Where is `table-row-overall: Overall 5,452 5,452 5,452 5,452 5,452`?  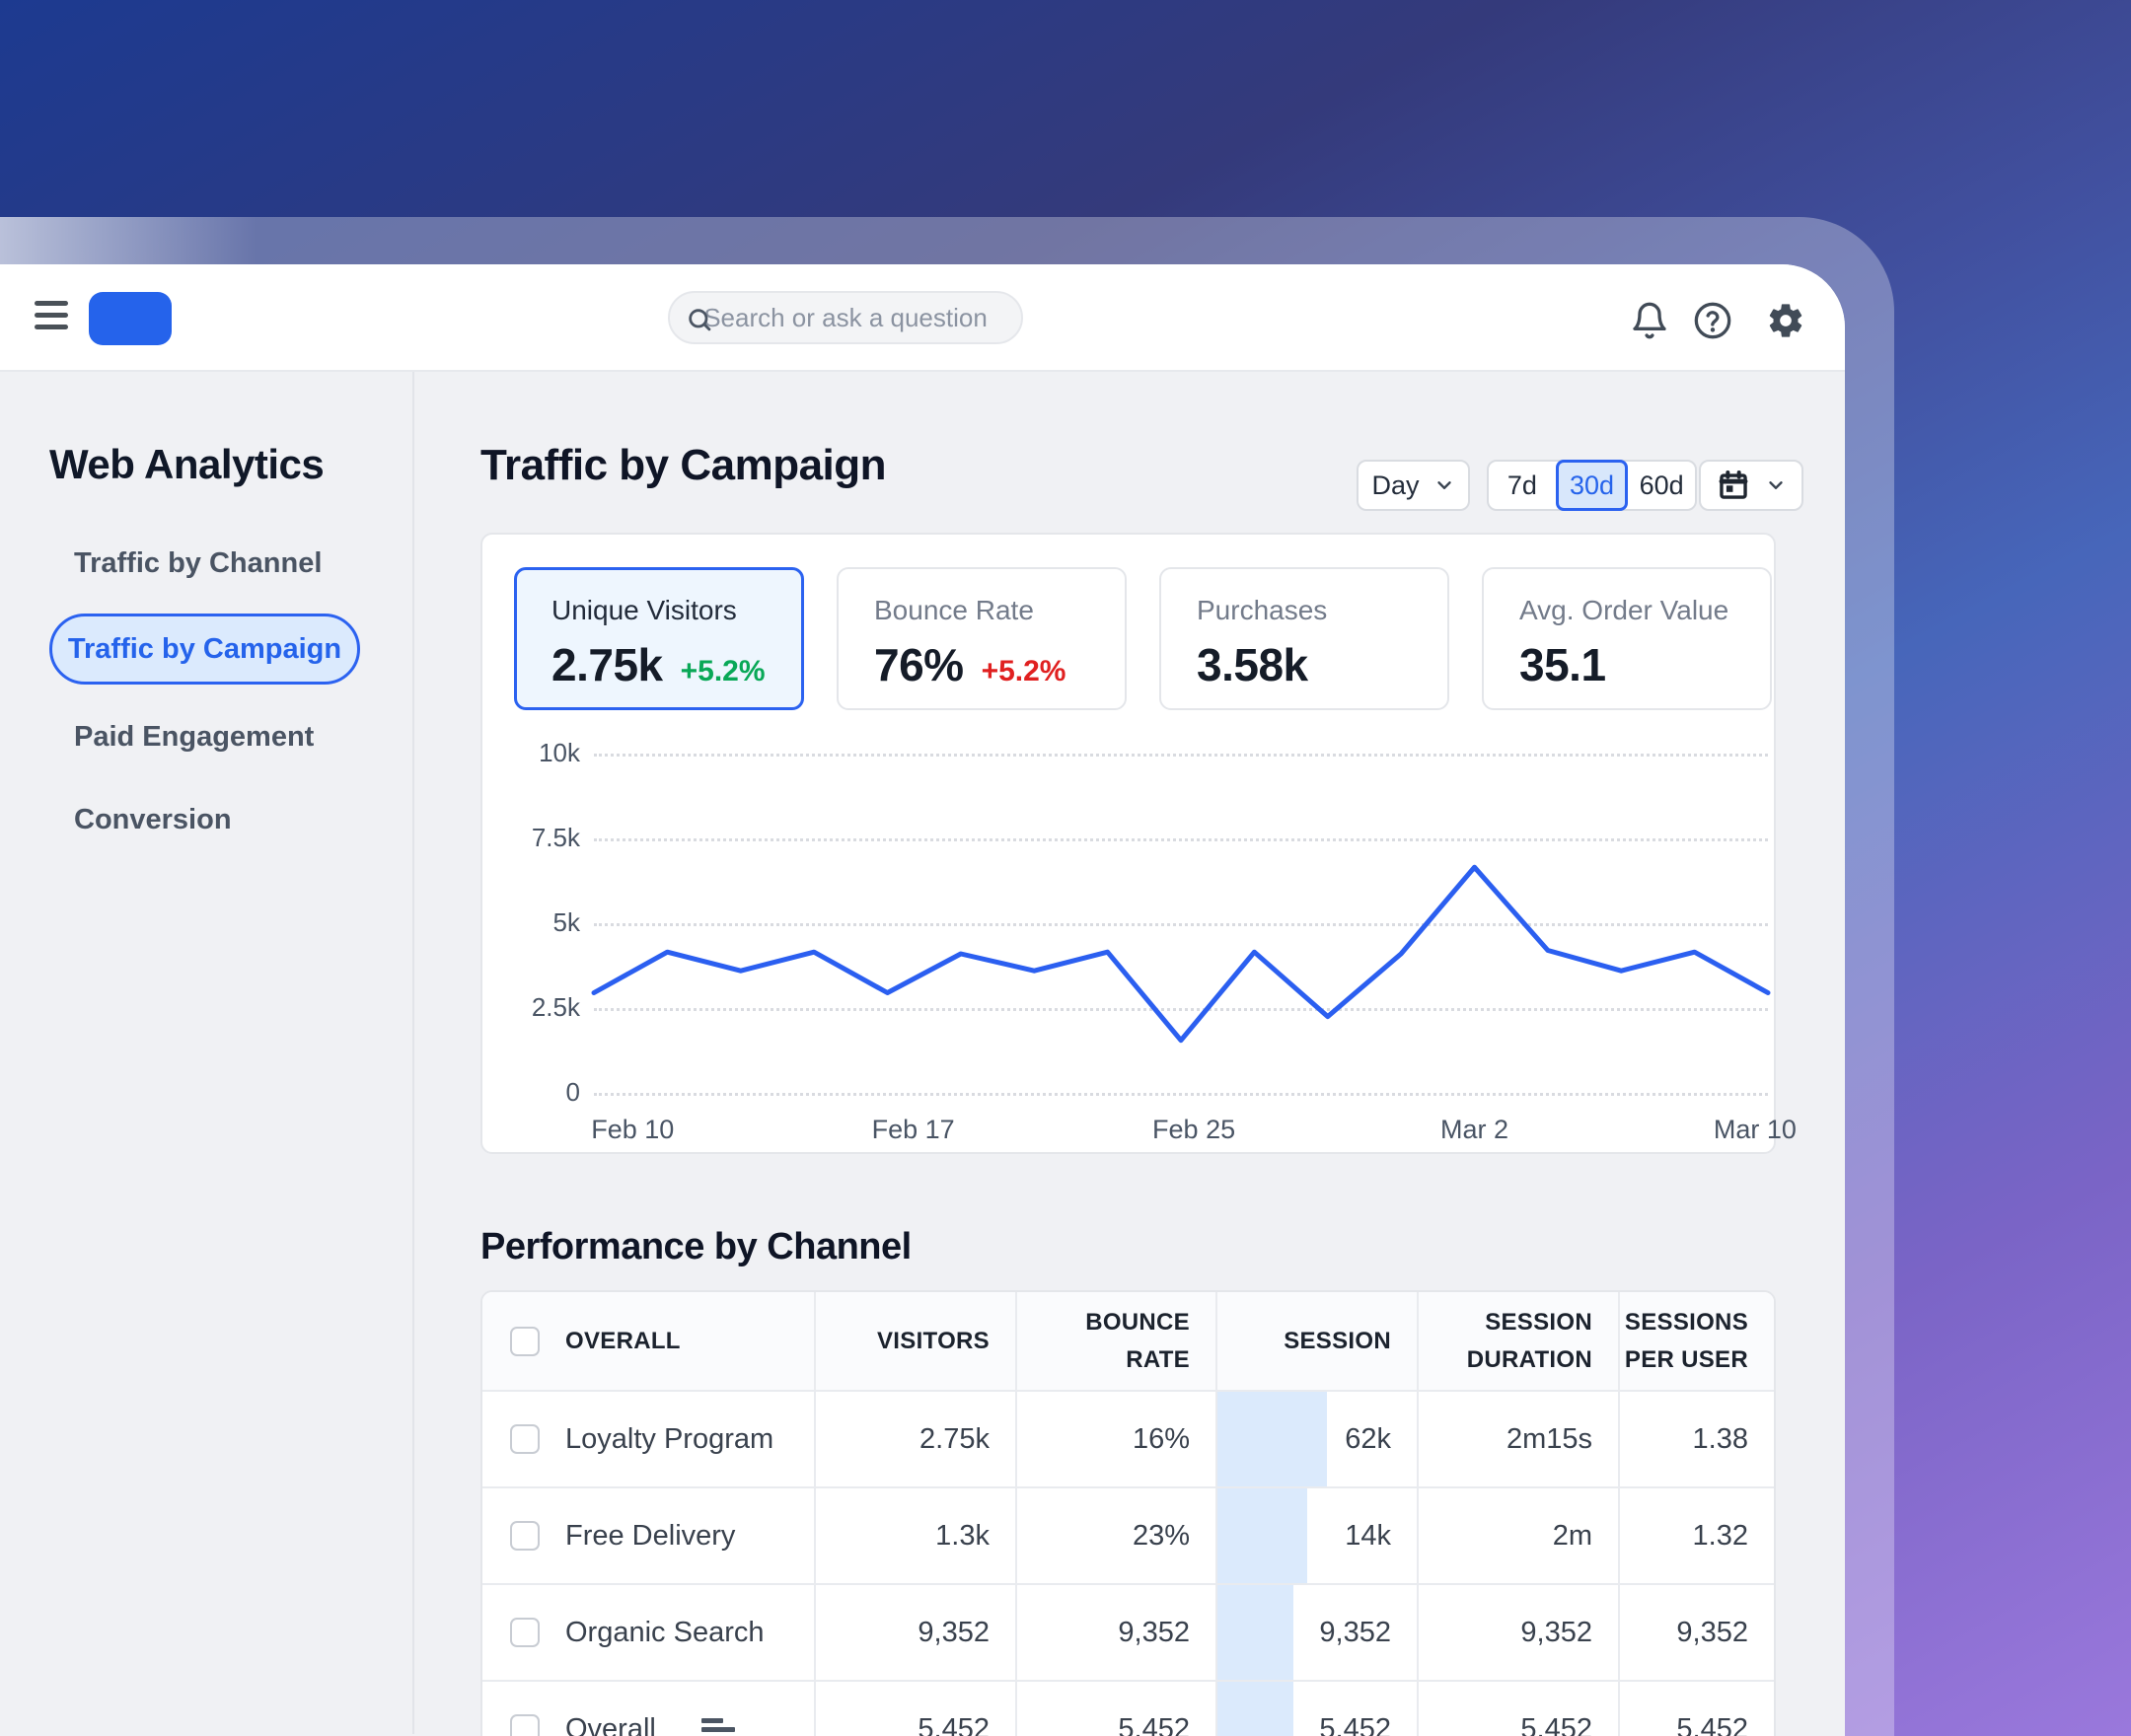
table-row-overall: Overall 5,452 5,452 5,452 5,452 5,452 is located at coordinates (1128, 1709).